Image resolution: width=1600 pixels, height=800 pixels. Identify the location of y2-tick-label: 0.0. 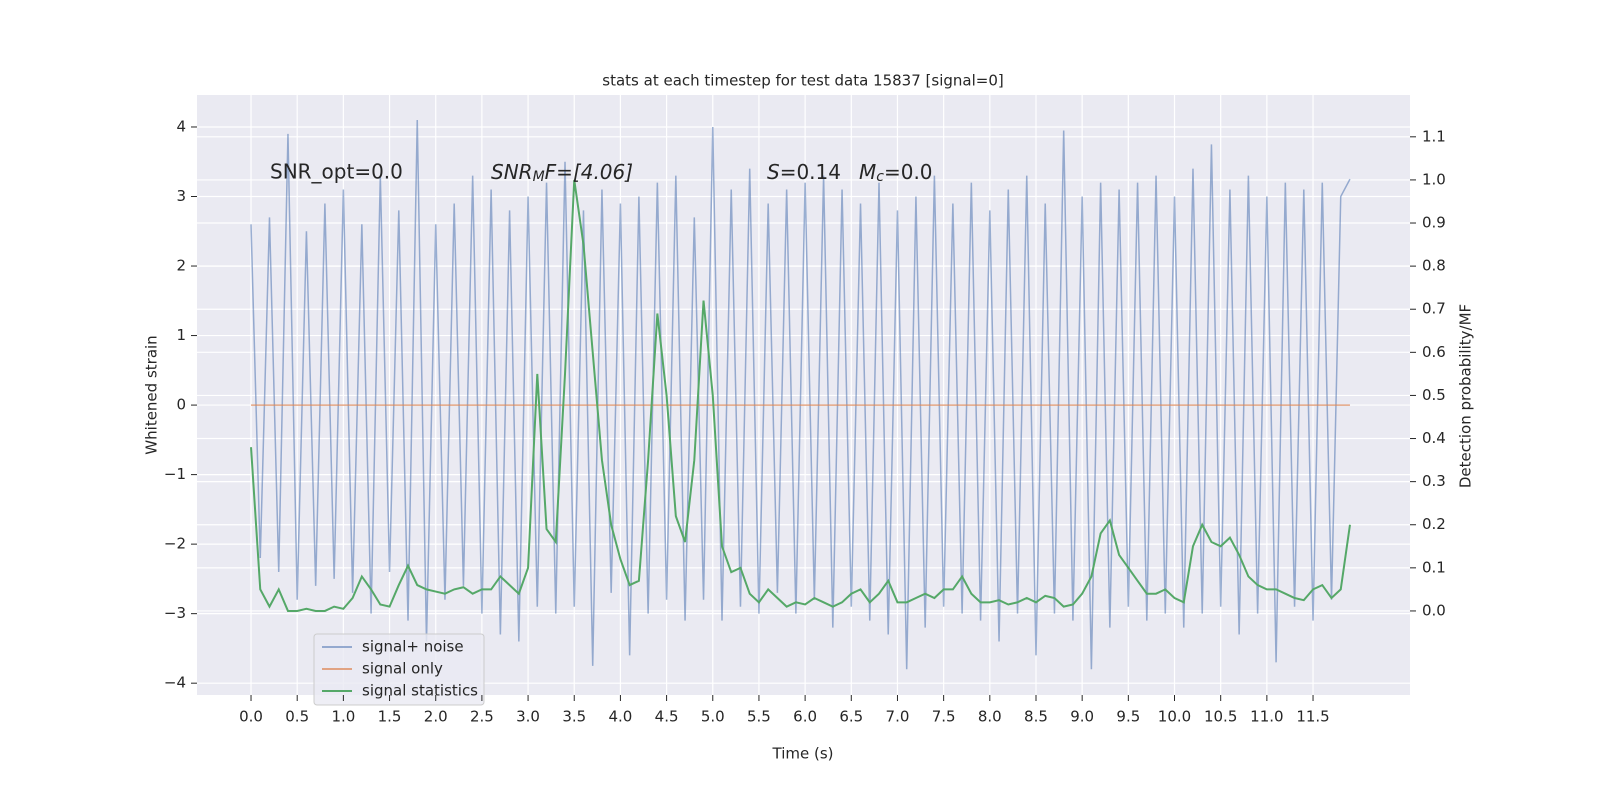
(1434, 610).